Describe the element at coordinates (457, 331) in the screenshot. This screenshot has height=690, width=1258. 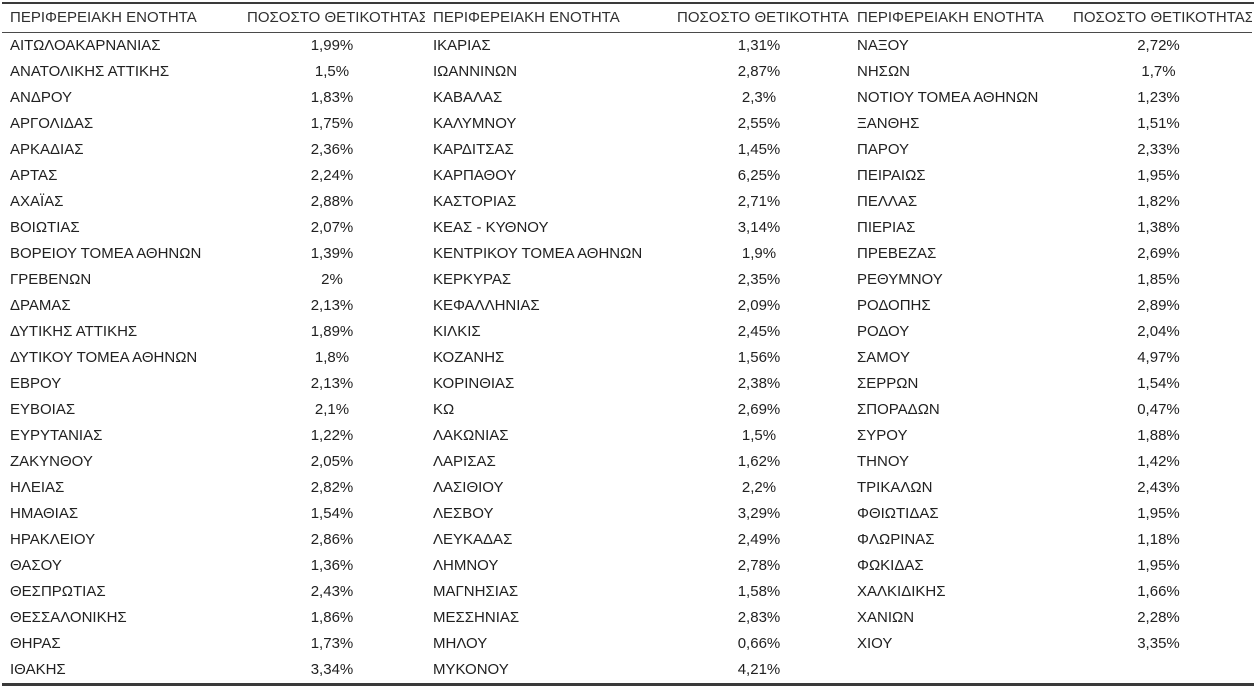
I see `region-cell: ΚΙΛΚΙΣ` at that location.